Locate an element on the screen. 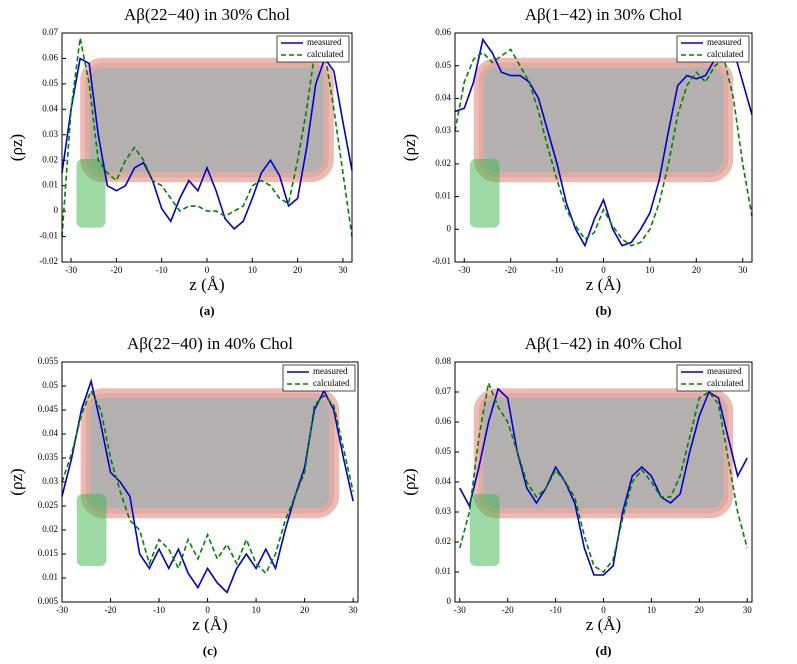 The height and width of the screenshot is (664, 797). y-tick-label: -0.02 is located at coordinates (48, 261).